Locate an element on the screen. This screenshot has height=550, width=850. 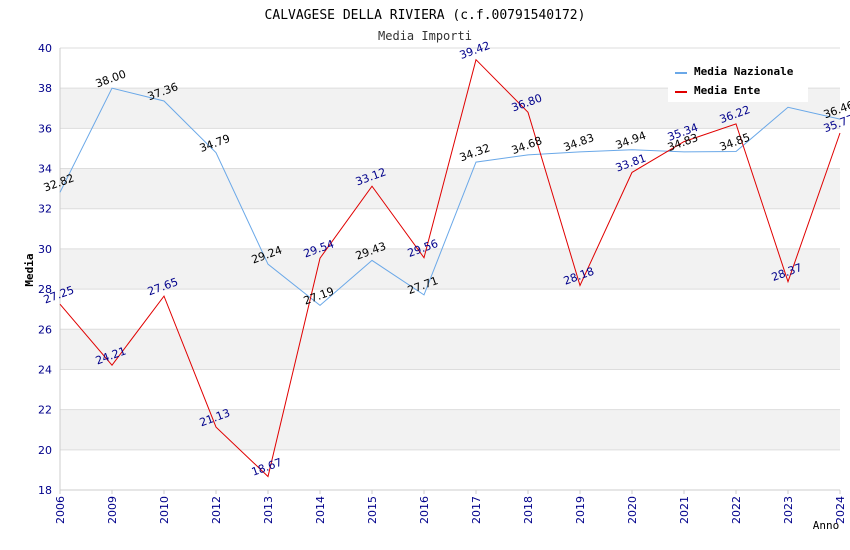
data-label-nazionale: 38.00 is located at coordinates (111, 78).